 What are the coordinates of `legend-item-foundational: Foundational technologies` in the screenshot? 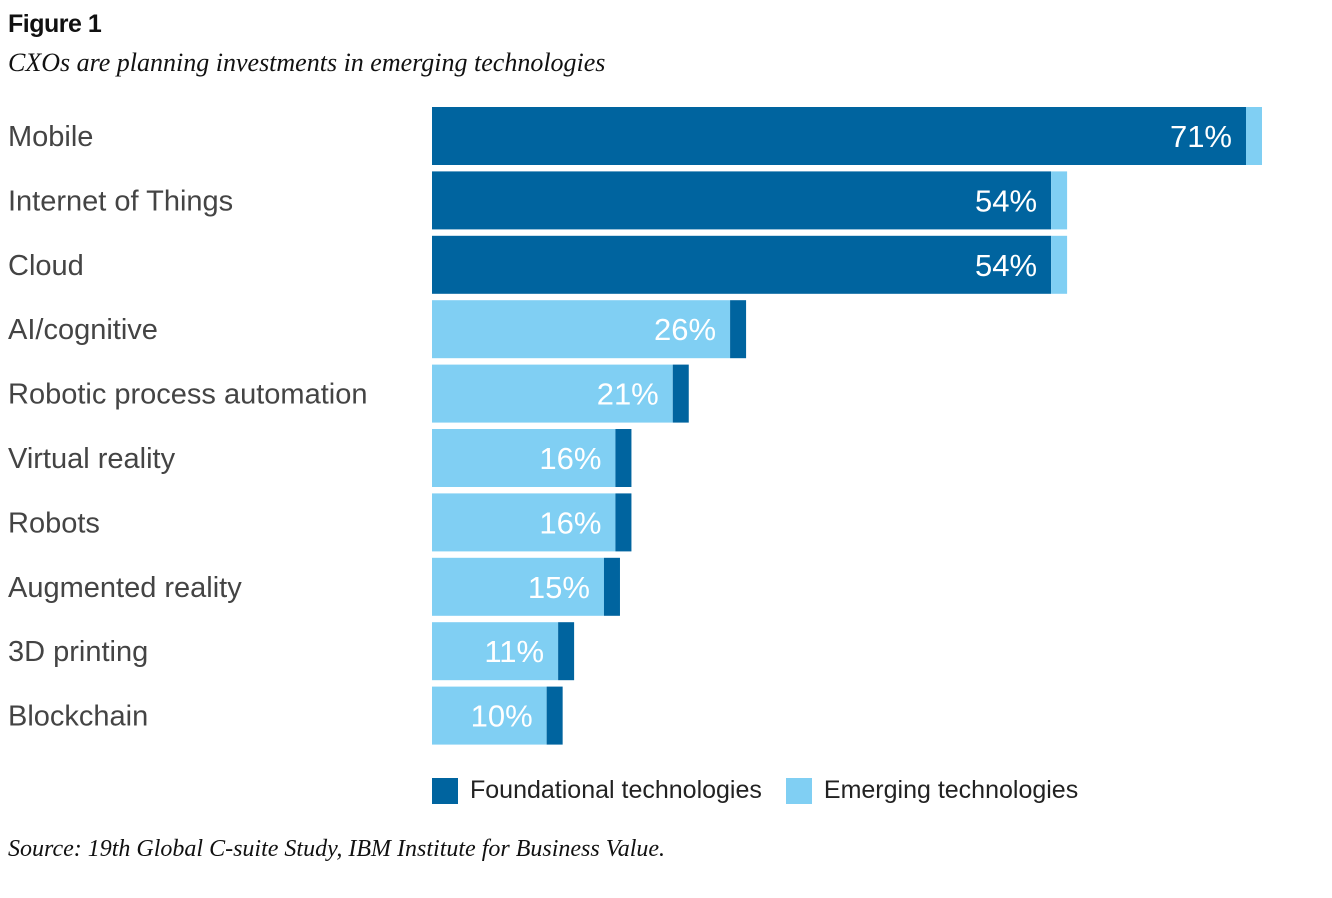 It's located at (597, 790).